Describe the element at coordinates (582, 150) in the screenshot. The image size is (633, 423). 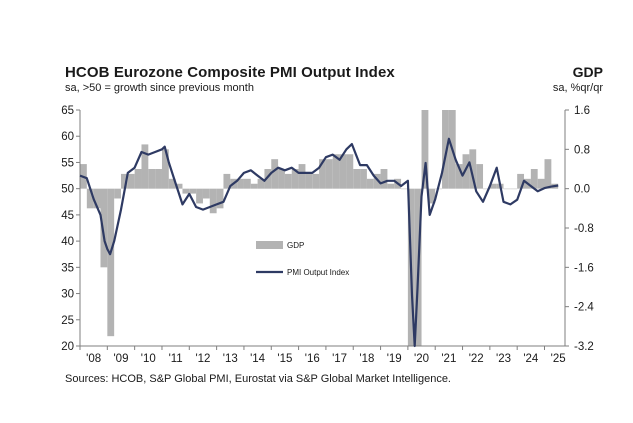
I see `right-tick-label: 0.8` at that location.